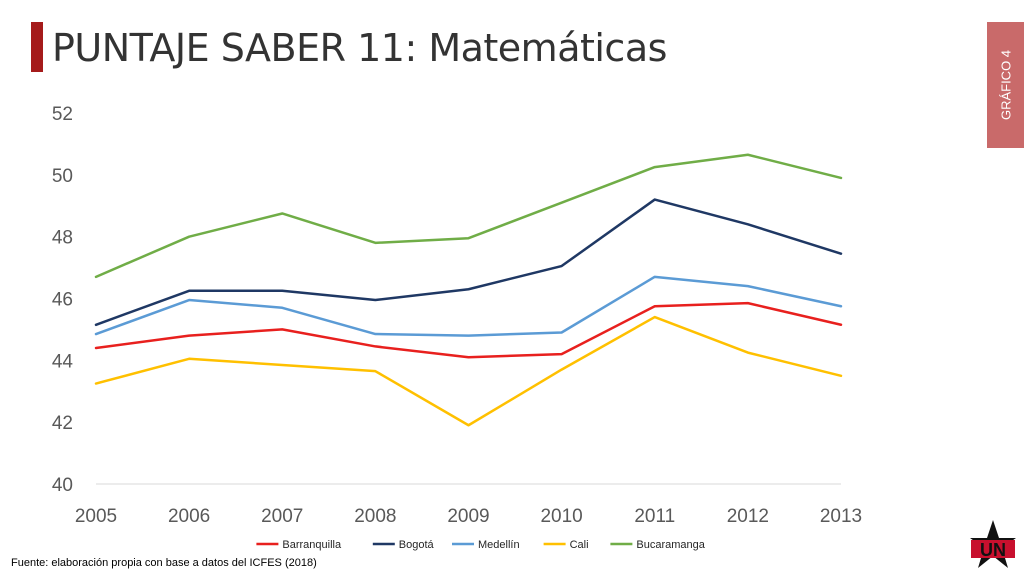  I want to click on y-tick-label: 40, so click(62, 485).